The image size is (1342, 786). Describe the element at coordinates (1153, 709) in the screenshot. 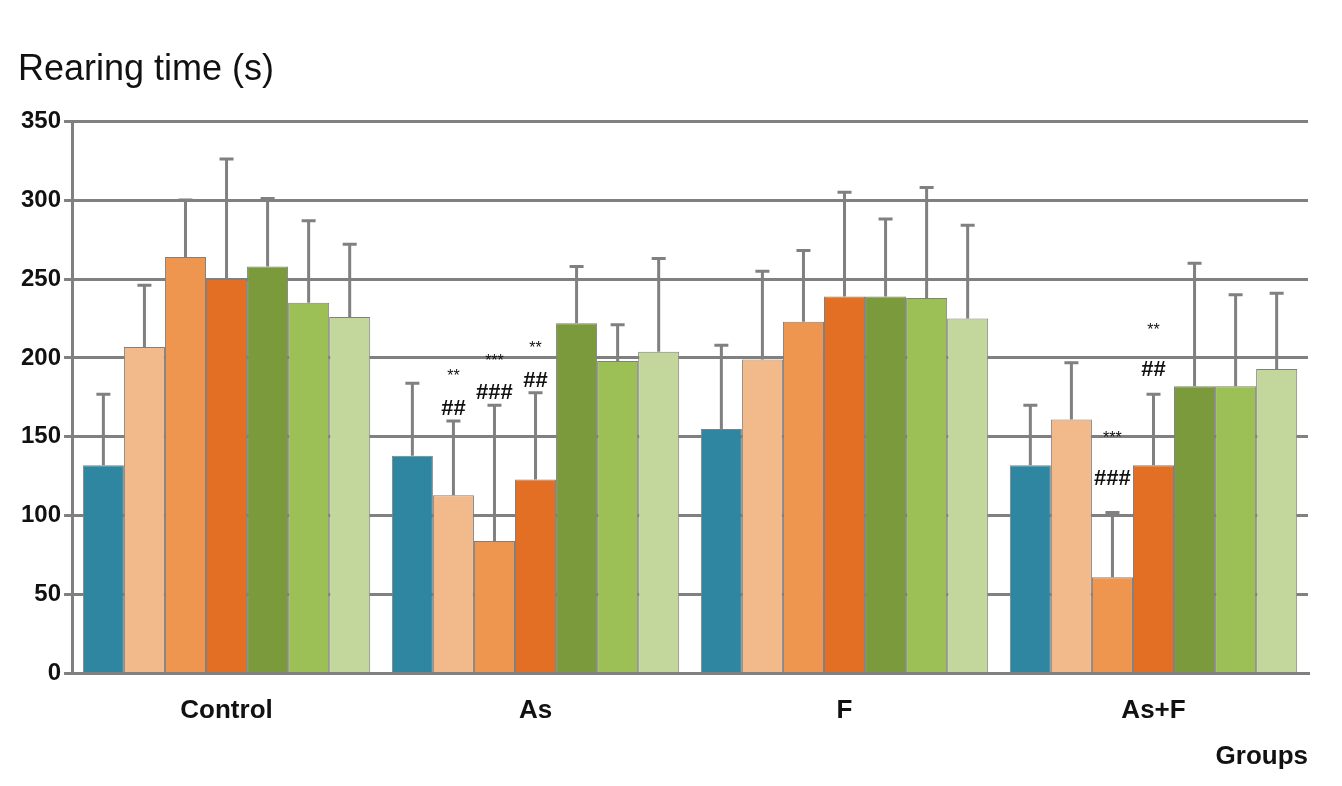

I see `x-tick-label: As+F` at that location.